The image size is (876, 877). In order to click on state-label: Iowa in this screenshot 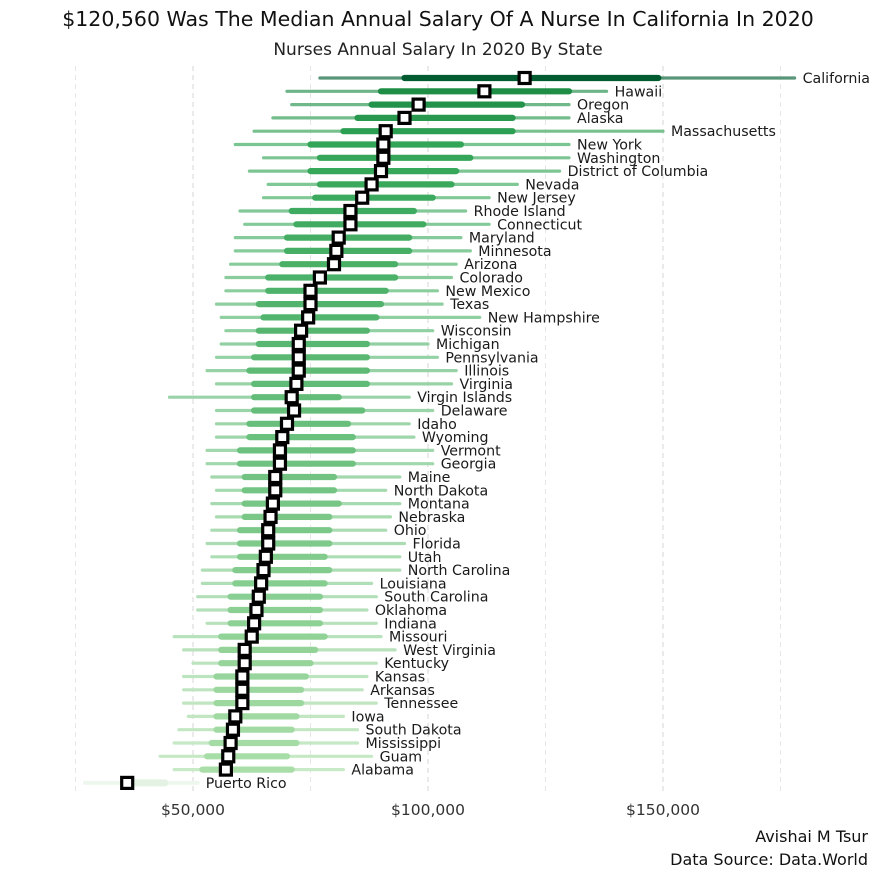, I will do `click(367, 717)`.